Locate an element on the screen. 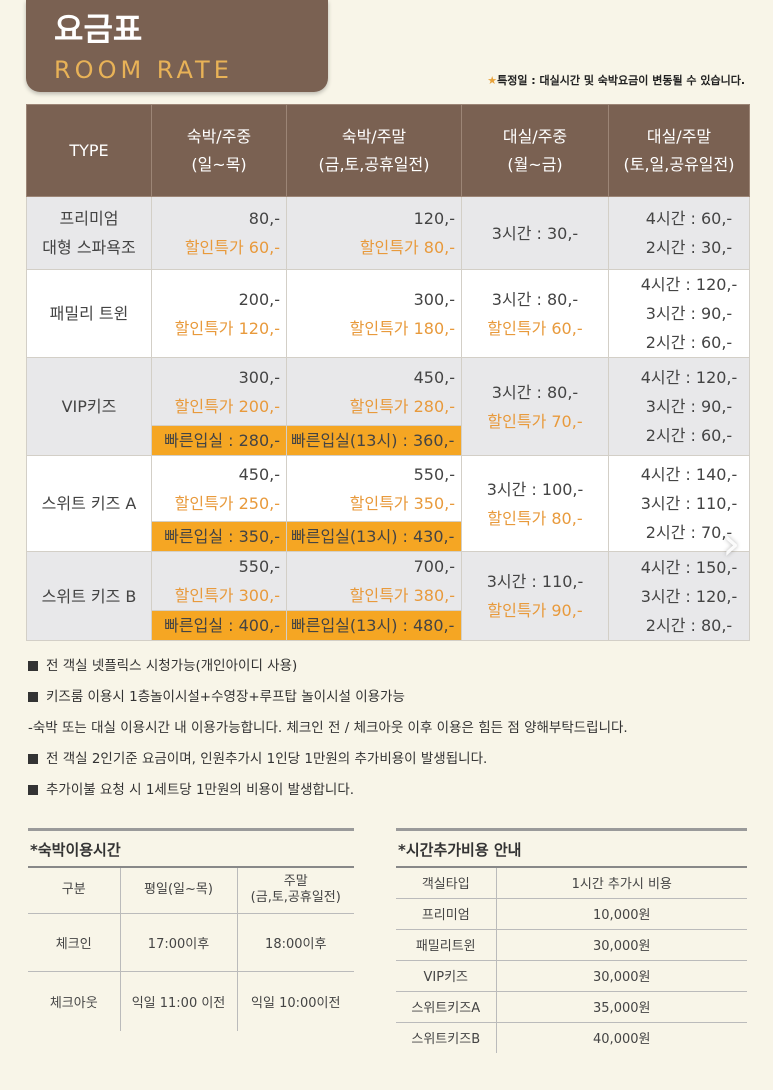  dayuse-weekday-cell: 3시간 : 110,- 할인특가 90,- is located at coordinates (535, 596).